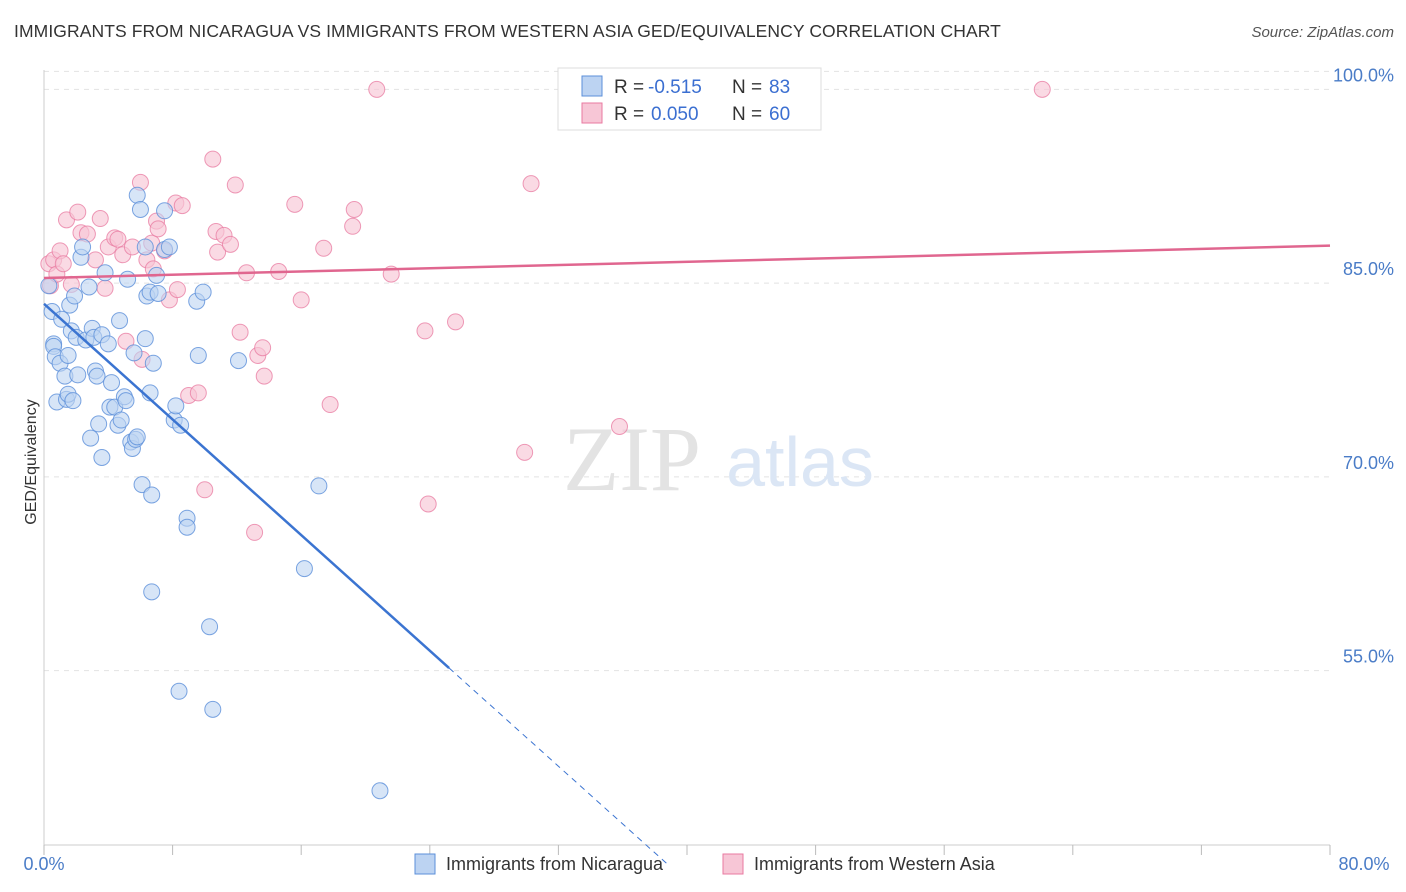  Describe the element at coordinates (875, 864) in the screenshot. I see `bottom-legend-label-western-asia: Immigrants from Western Asia` at that location.